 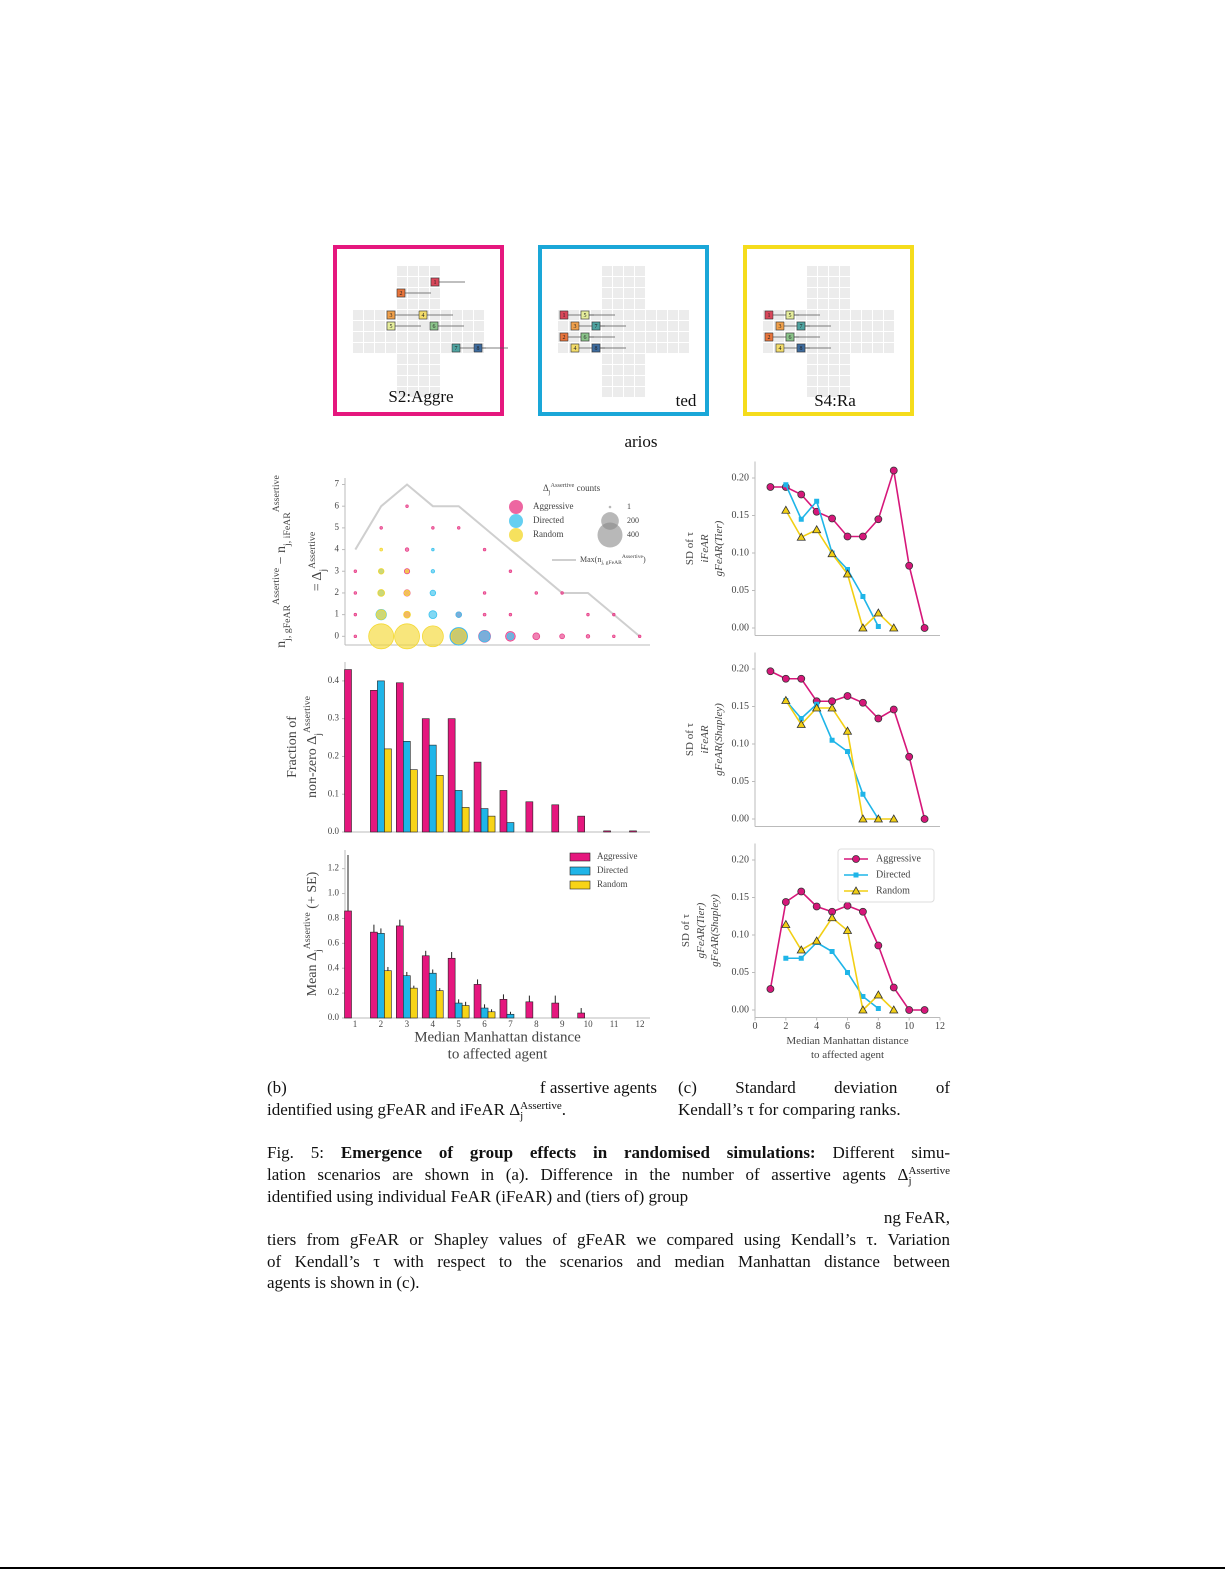 I want to click on y-tick-label: 0.00, so click(x=741, y=1009).